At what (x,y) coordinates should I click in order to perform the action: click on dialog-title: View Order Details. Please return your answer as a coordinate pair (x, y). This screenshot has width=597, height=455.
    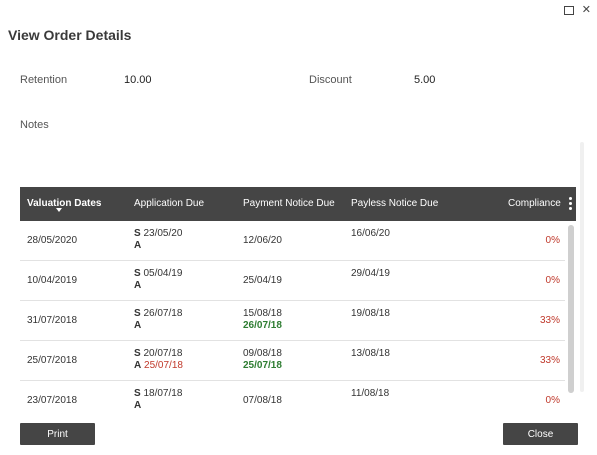
    Looking at the image, I should click on (70, 35).